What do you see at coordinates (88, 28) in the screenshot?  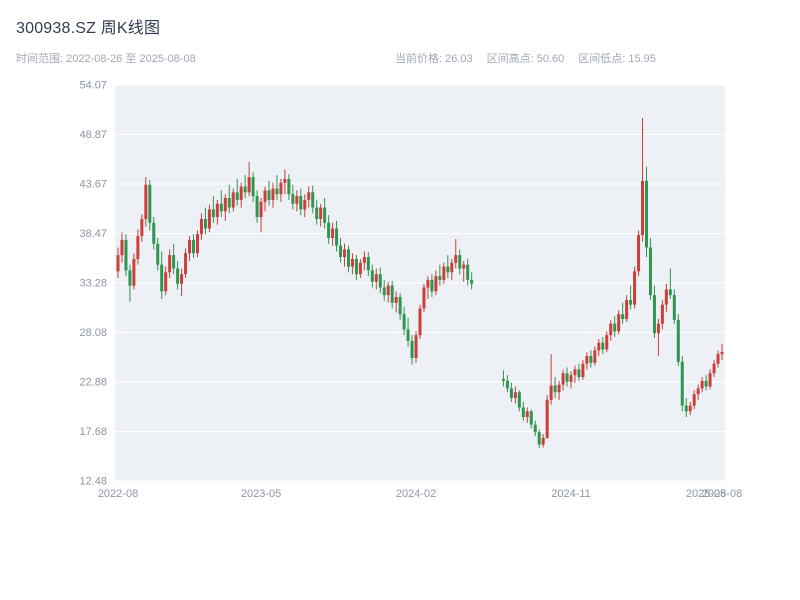 I see `page-title: 300938.SZ 周K线图` at bounding box center [88, 28].